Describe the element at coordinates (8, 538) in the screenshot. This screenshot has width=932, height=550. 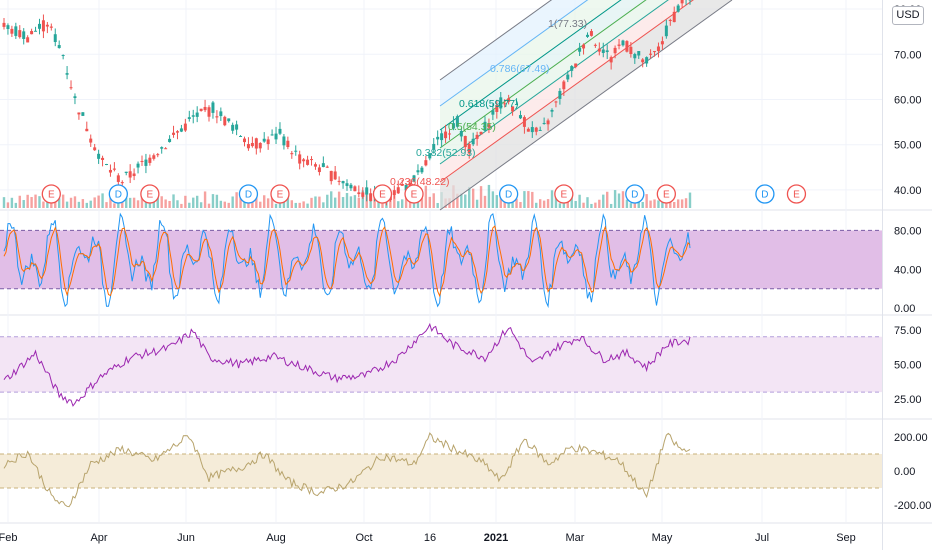
I see `time-axis-tick-label: Feb` at that location.